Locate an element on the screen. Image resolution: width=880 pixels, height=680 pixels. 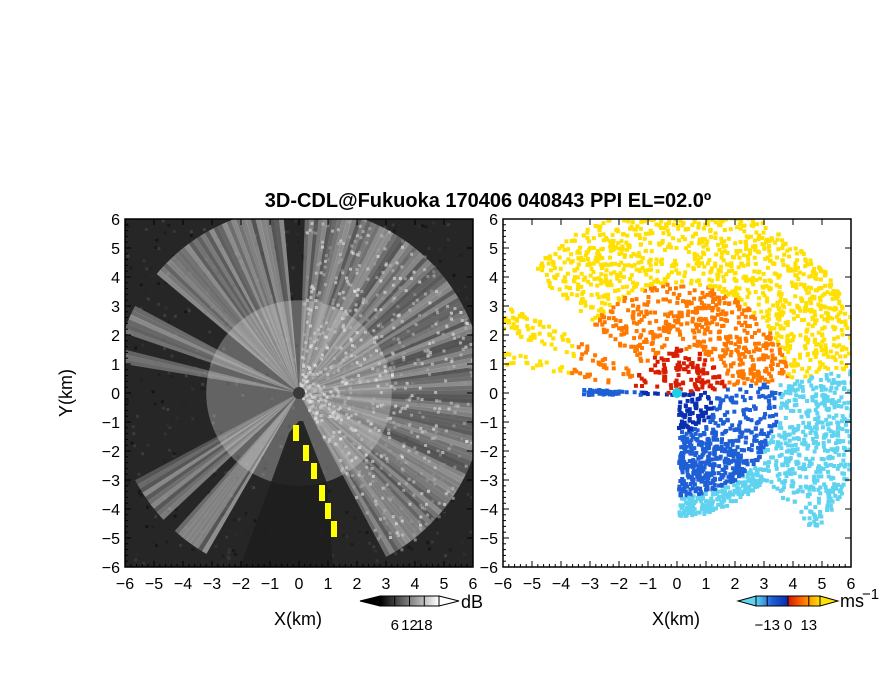
x-tick-label: 3 is located at coordinates (386, 584).